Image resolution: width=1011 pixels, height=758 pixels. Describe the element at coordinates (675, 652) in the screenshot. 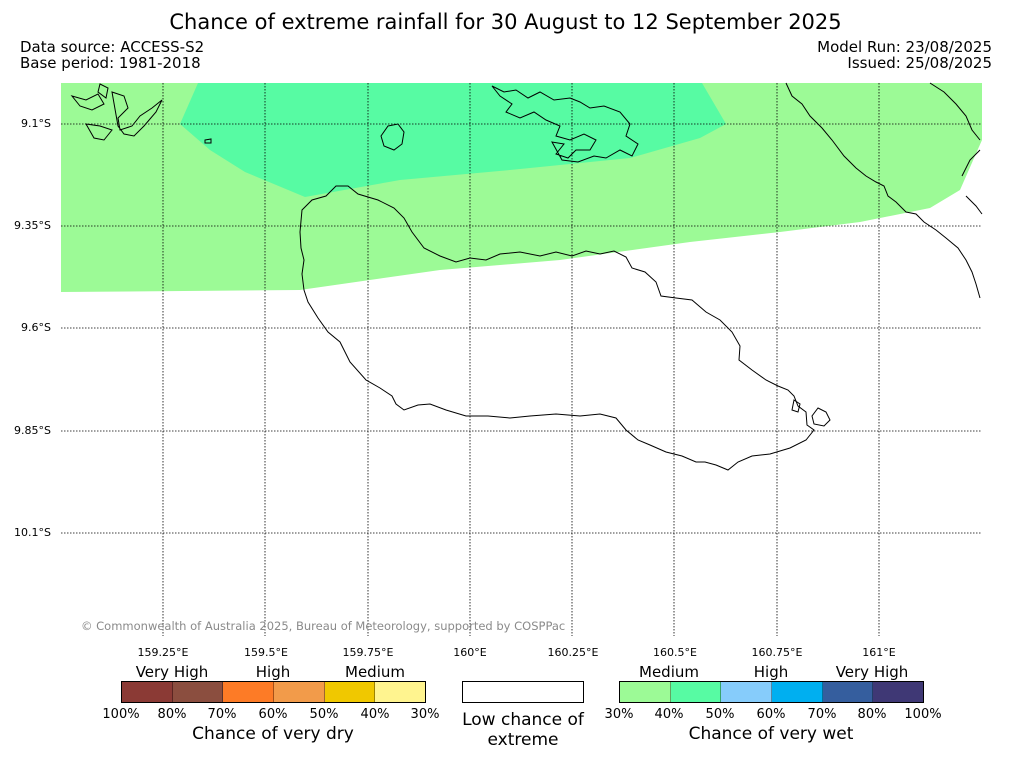

I see `lon-label: 160.5°E` at that location.